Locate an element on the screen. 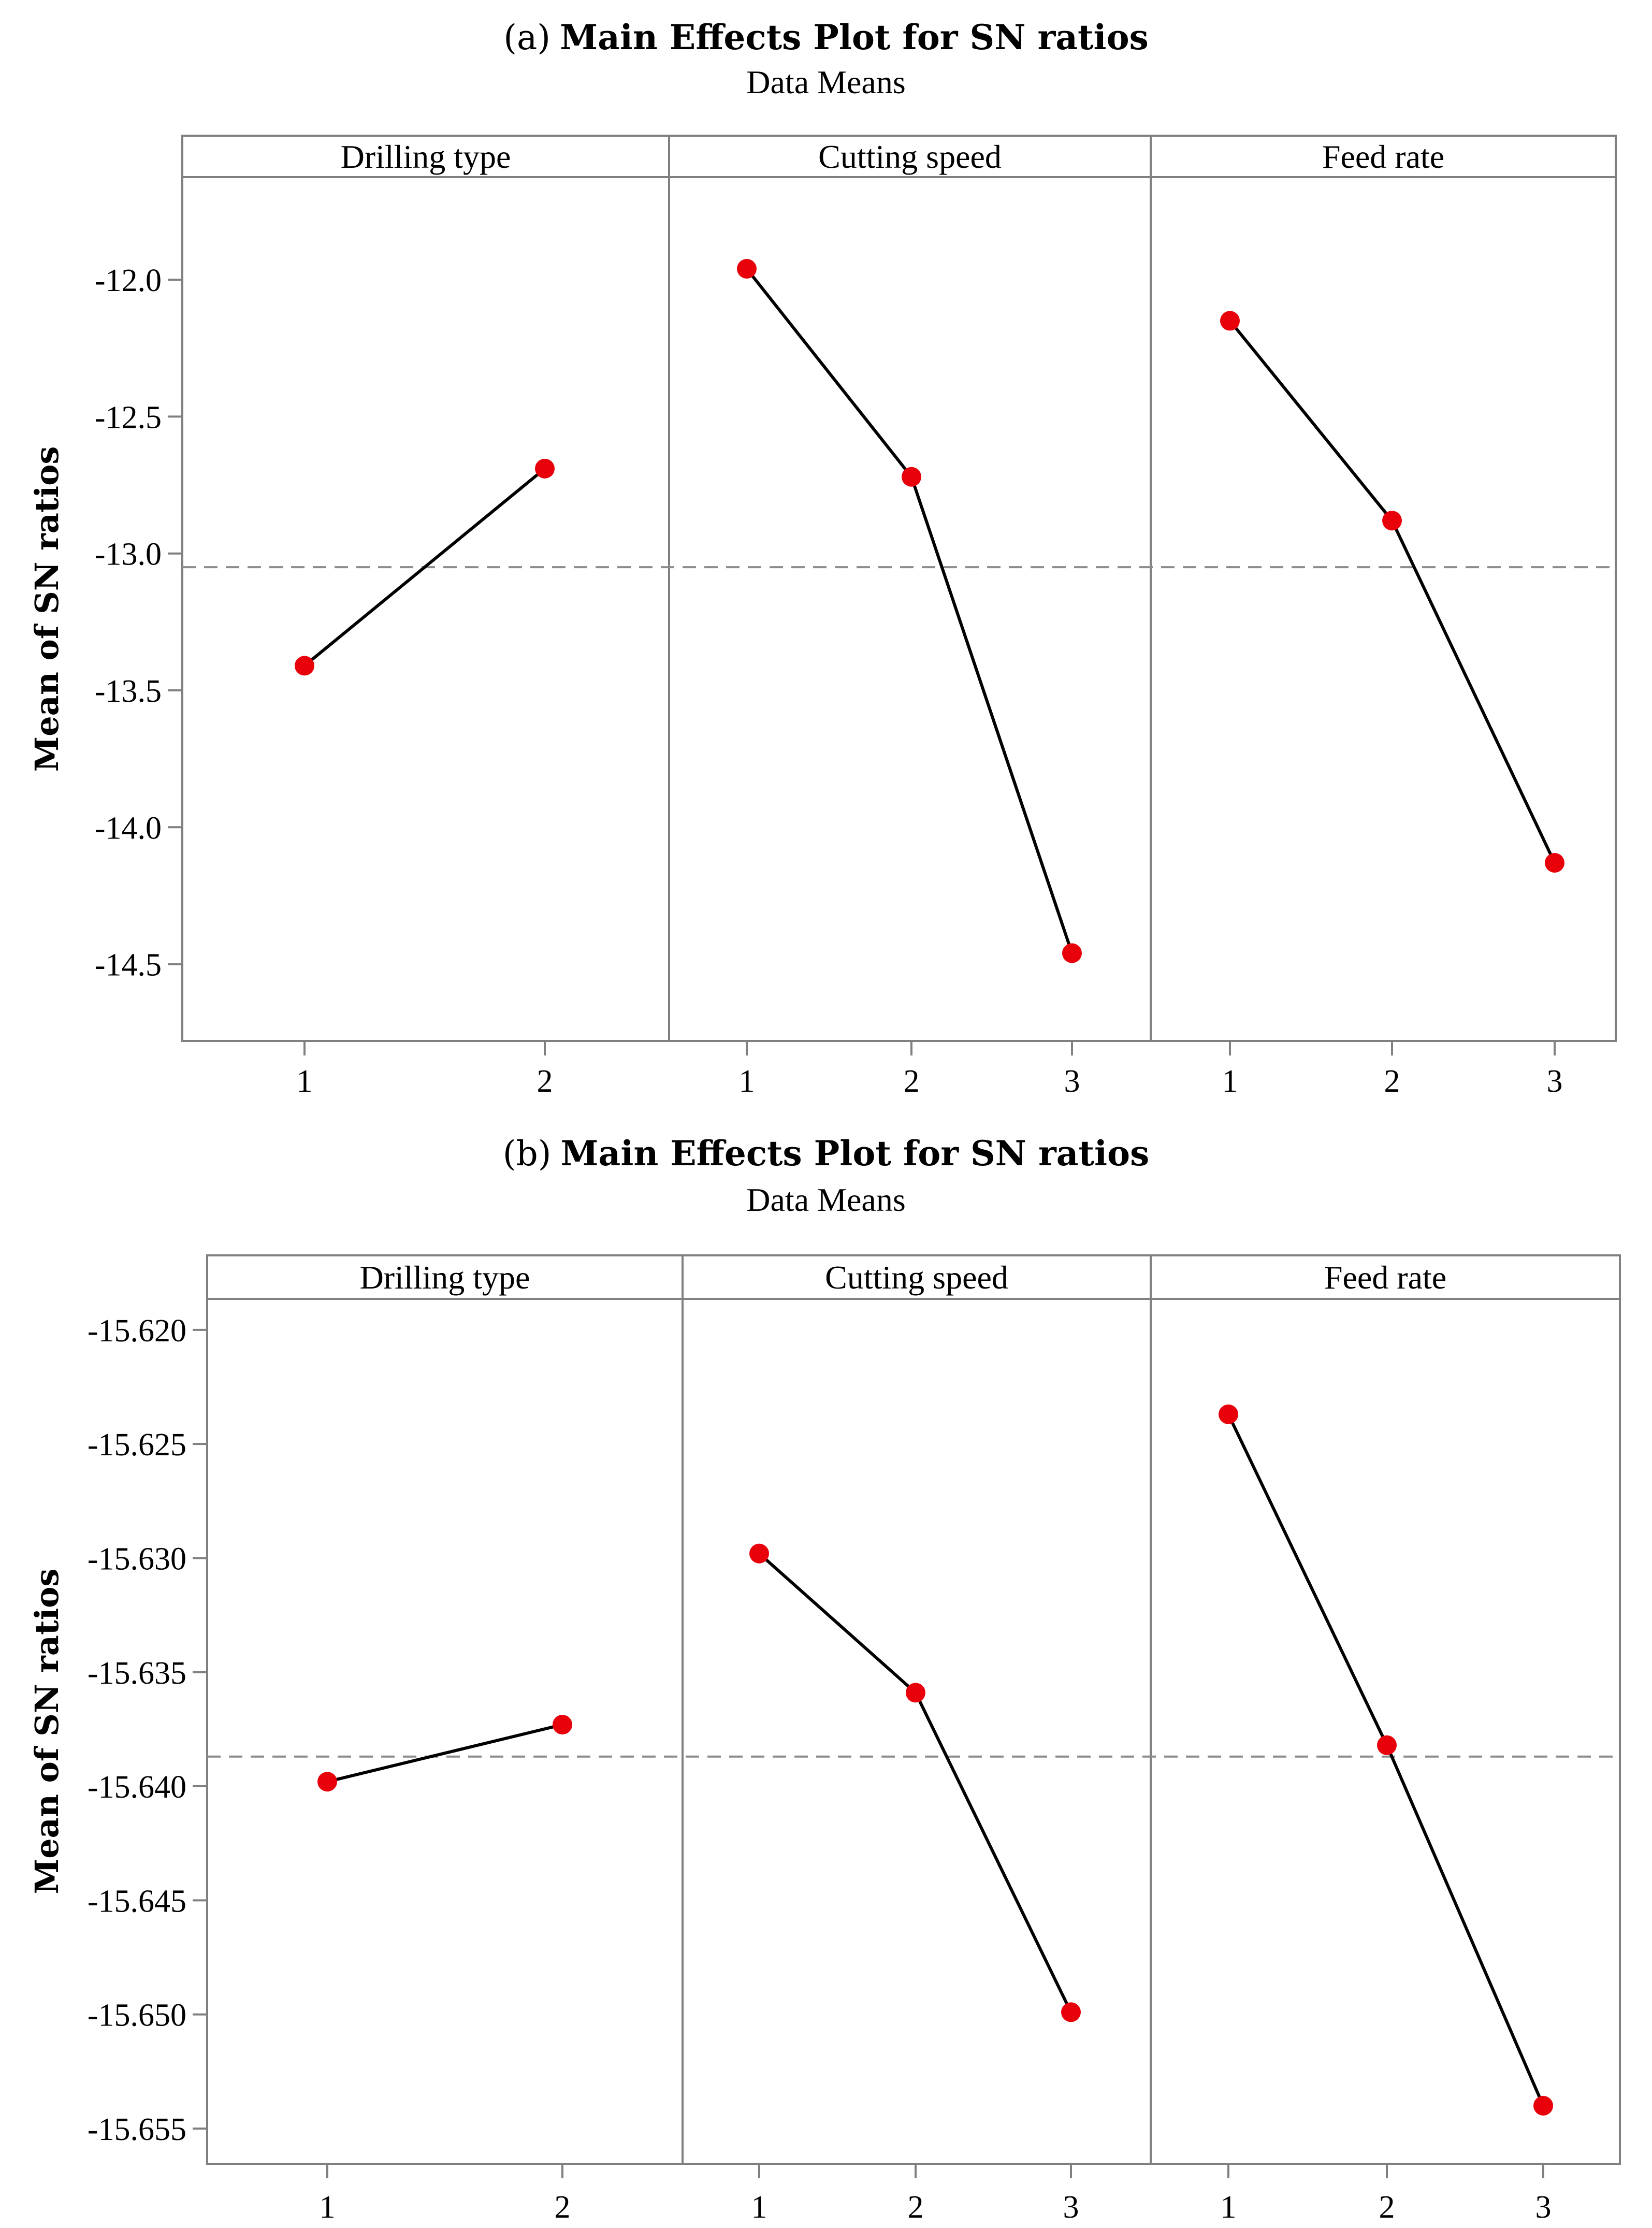 This screenshot has height=2228, width=1652. y-tick-label: -15.630 is located at coordinates (137, 1558).